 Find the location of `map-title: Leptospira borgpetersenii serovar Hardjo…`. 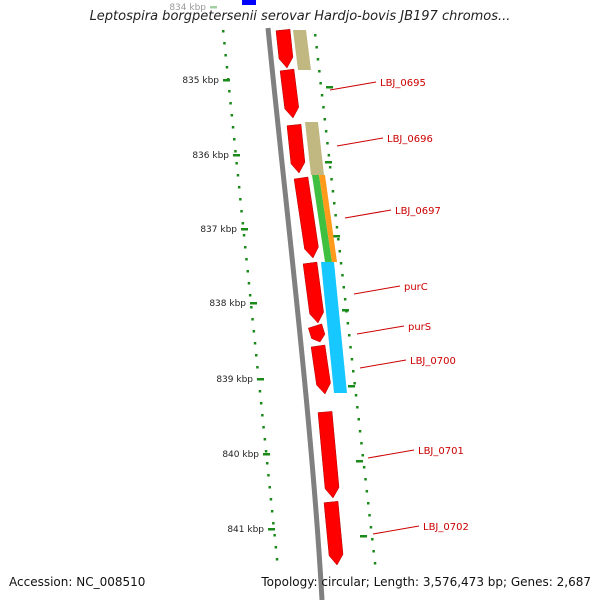

map-title: Leptospira borgpetersenii serovar Hardjo… is located at coordinates (300, 16).